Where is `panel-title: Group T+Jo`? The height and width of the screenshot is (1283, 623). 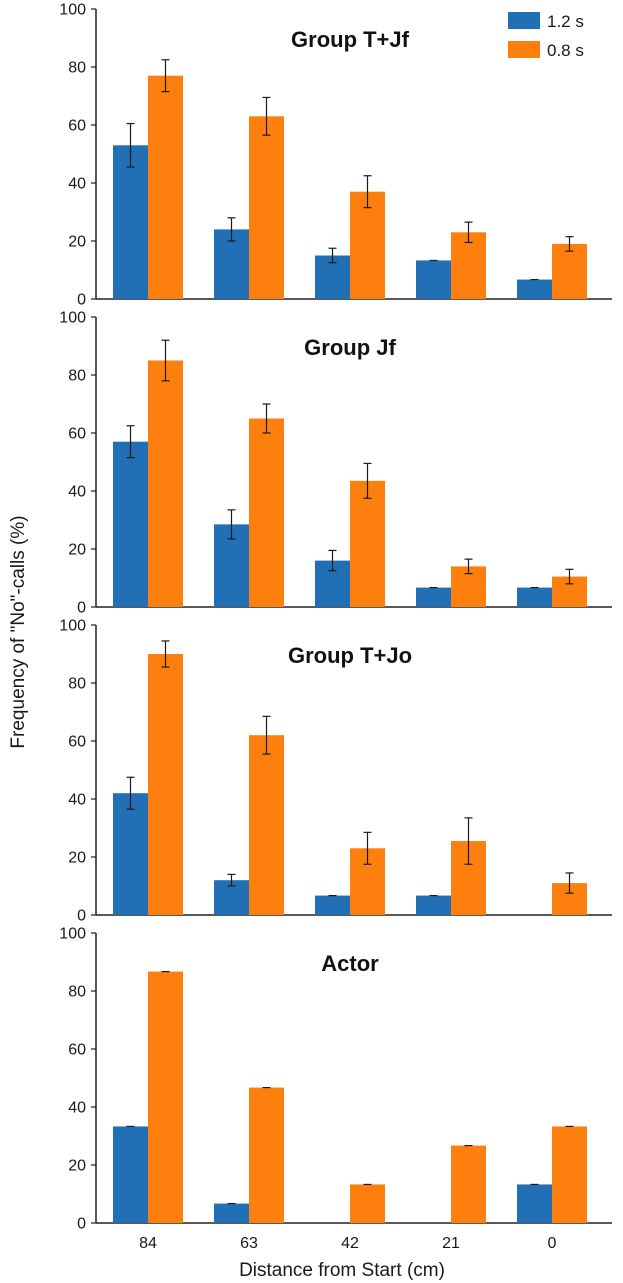
panel-title: Group T+Jo is located at coordinates (350, 655).